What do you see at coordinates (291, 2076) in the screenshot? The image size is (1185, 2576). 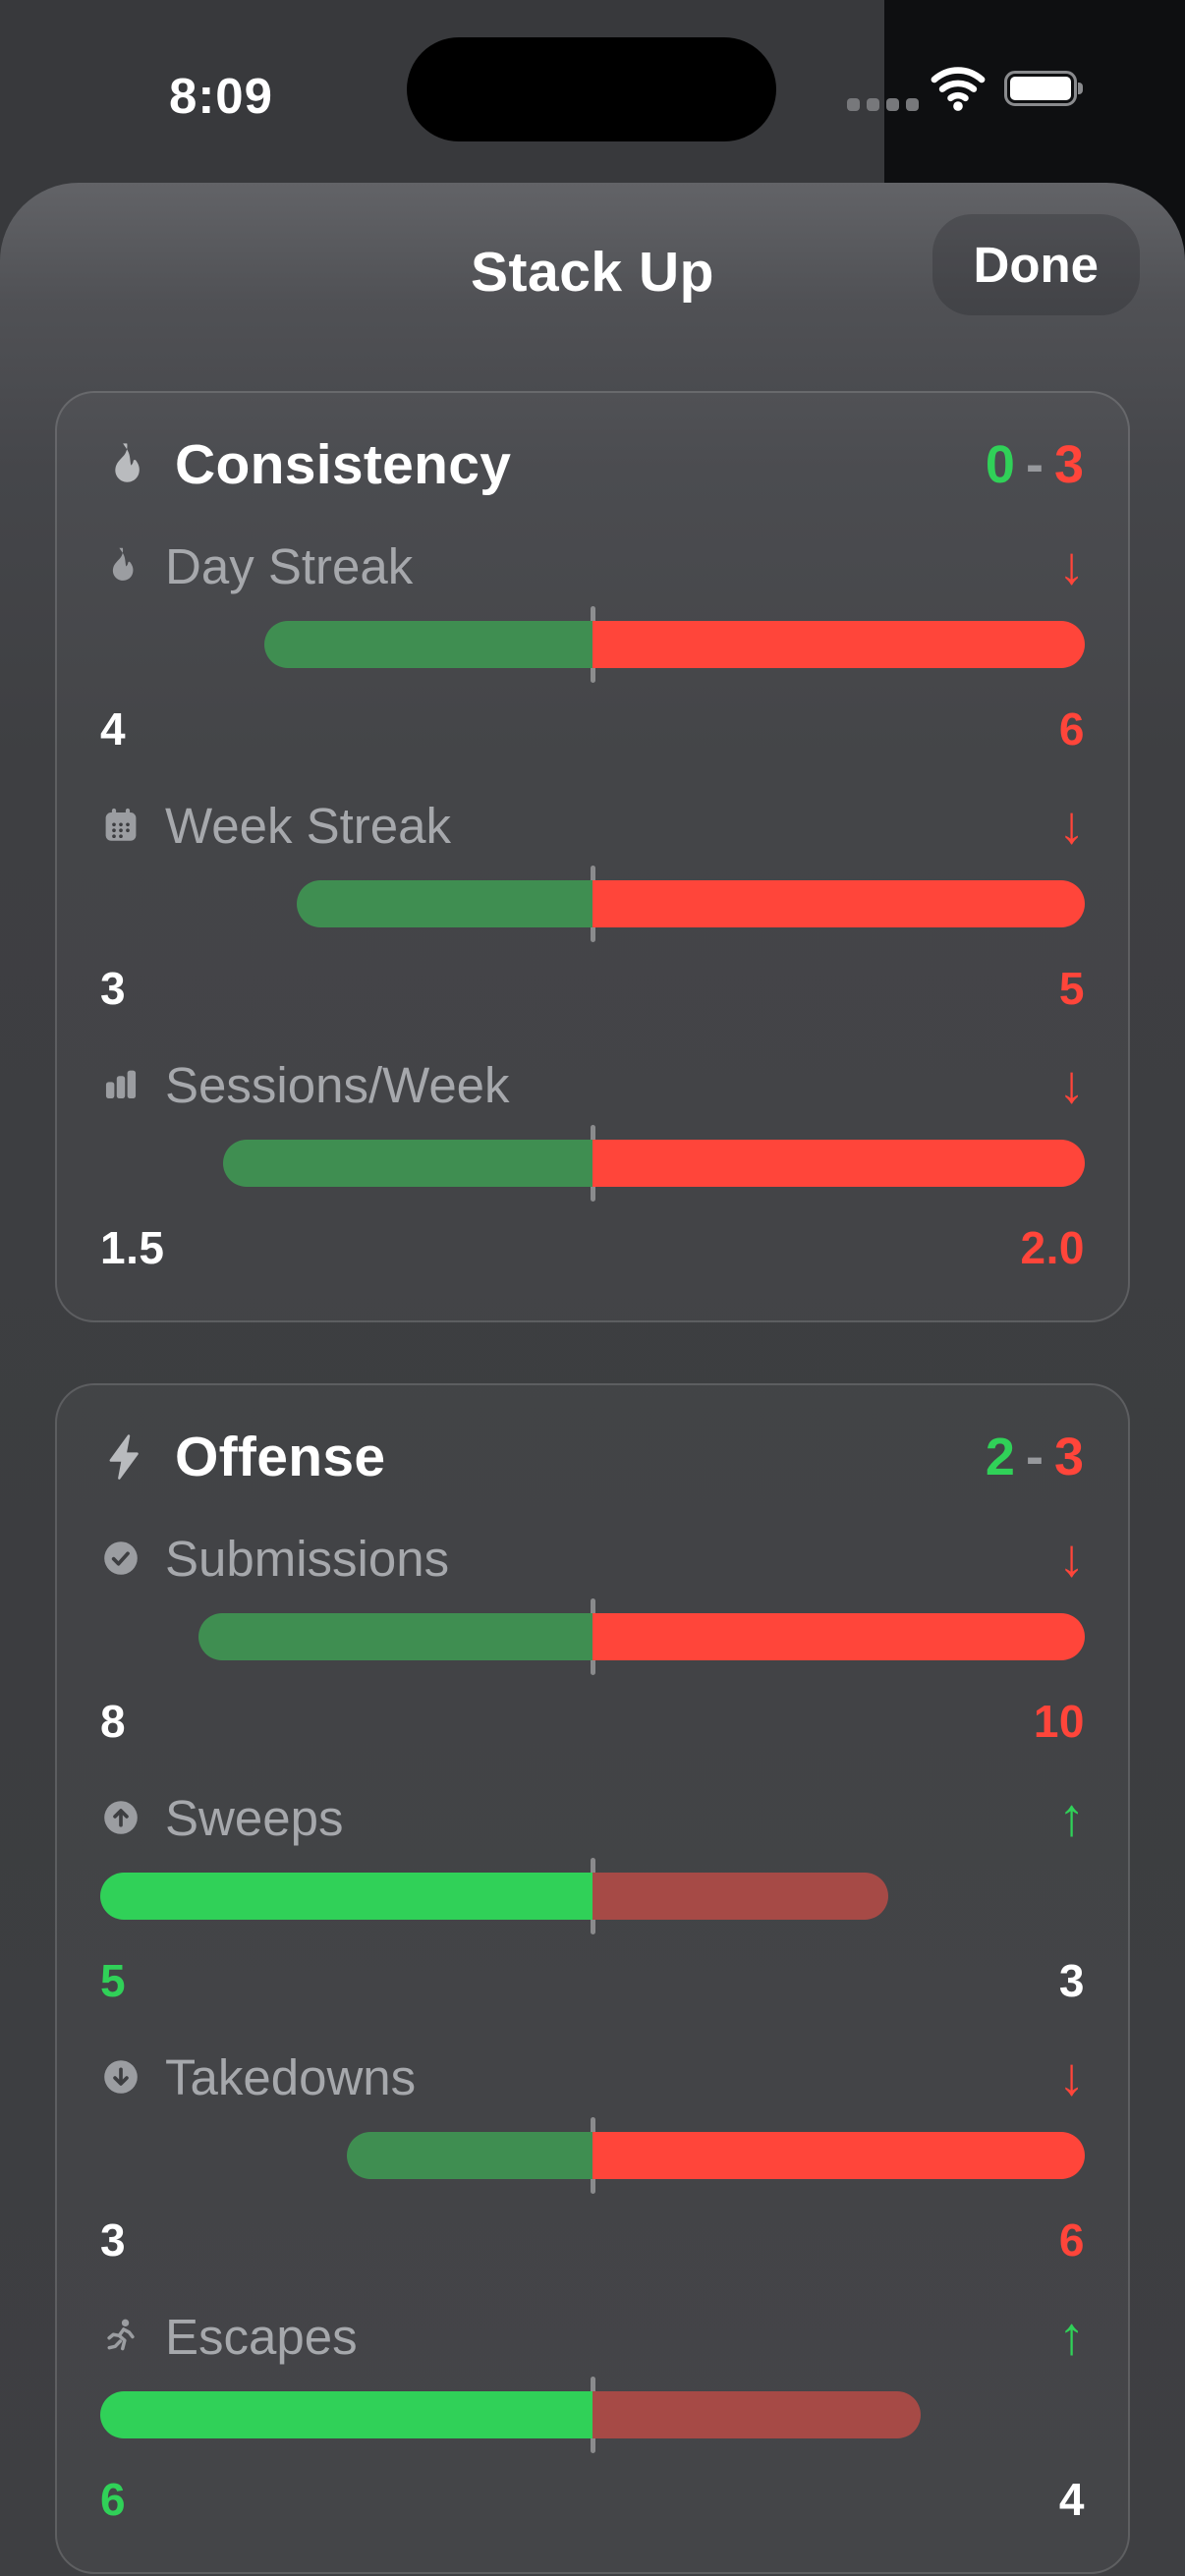 I see `metric-label: Takedowns` at bounding box center [291, 2076].